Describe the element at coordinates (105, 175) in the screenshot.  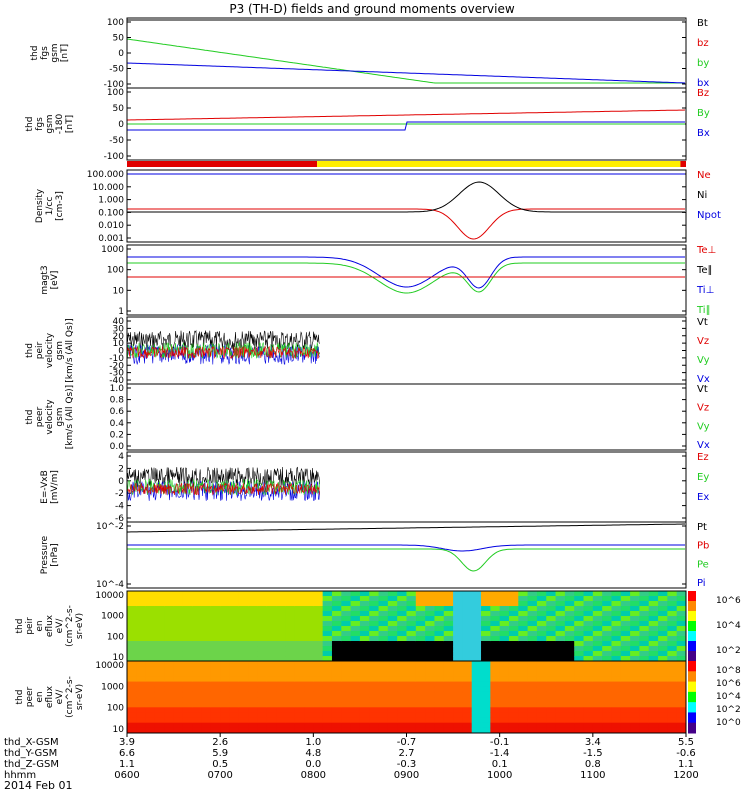
I see `y-tick-label: 100.000` at that location.